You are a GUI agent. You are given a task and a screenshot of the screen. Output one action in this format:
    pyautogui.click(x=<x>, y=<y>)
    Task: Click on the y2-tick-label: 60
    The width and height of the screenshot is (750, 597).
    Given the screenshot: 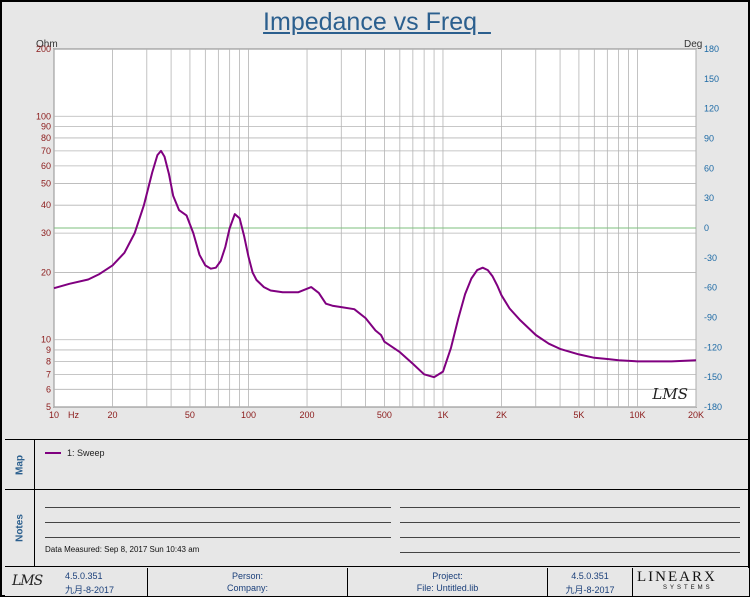 What is the action you would take?
    pyautogui.click(x=709, y=168)
    